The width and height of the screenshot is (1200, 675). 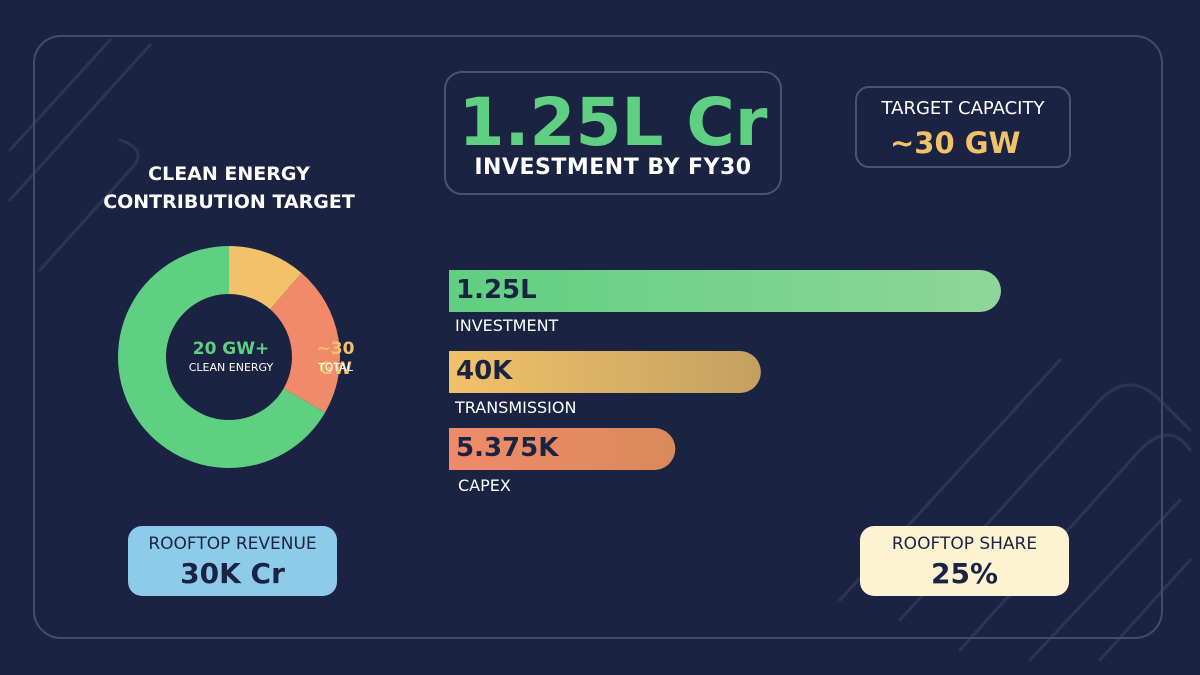 I want to click on rooftop-share-label: ROOFTOP SHARE, so click(x=964, y=544).